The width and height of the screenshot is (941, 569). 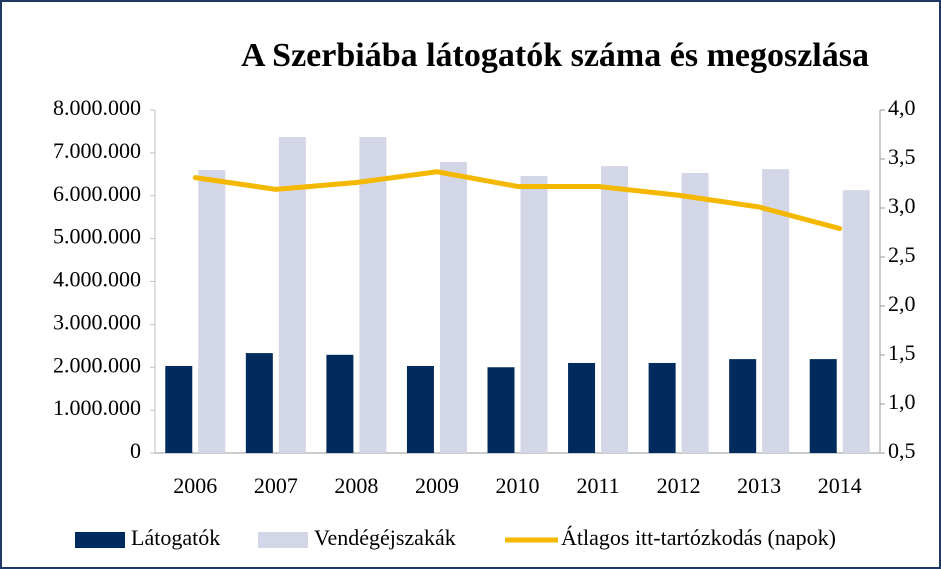 I want to click on y-tick-label: 6.000.000, so click(x=97, y=193).